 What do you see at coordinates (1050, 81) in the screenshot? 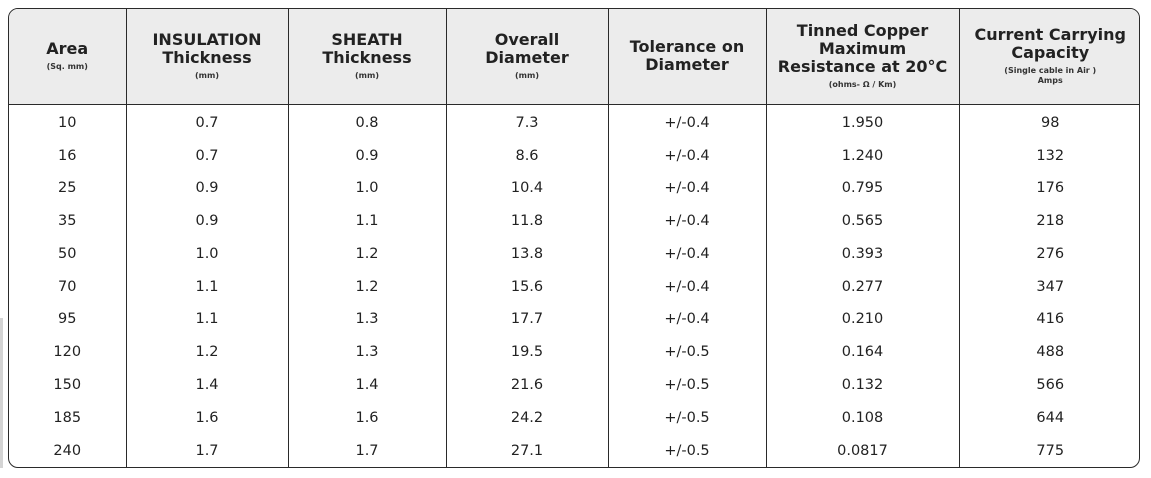
I see `header-unit-secondary: Amps` at bounding box center [1050, 81].